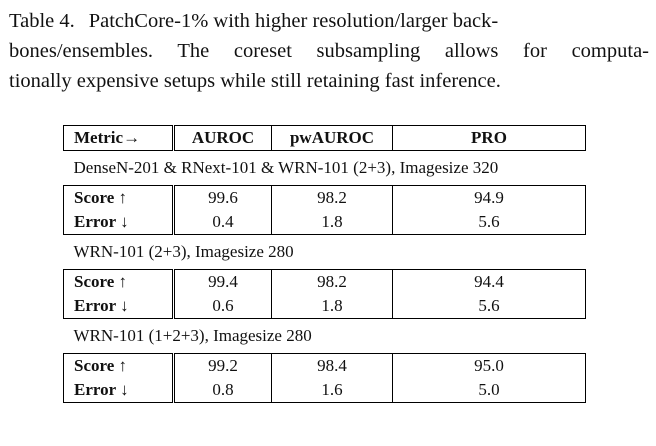 This screenshot has width=656, height=446. What do you see at coordinates (222, 138) in the screenshot?
I see `header-auroc: AUROC` at bounding box center [222, 138].